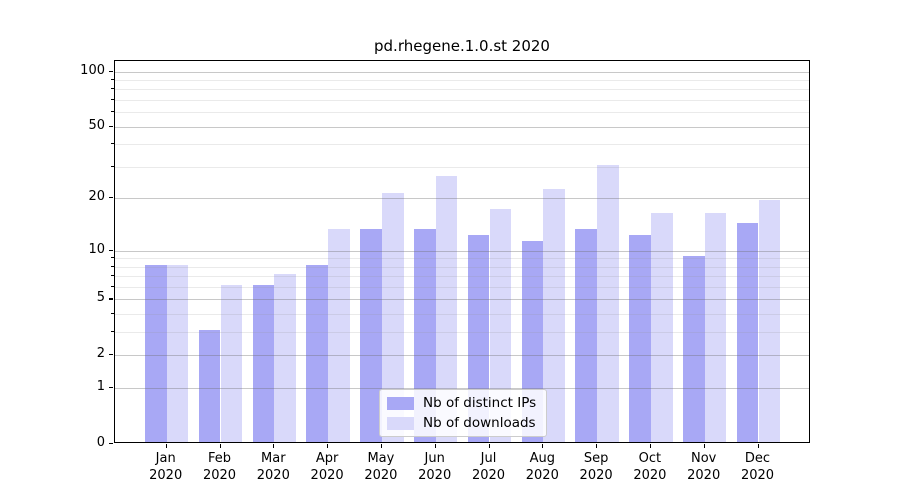 The height and width of the screenshot is (500, 900). I want to click on bar-downloads-mar-2020, so click(285, 358).